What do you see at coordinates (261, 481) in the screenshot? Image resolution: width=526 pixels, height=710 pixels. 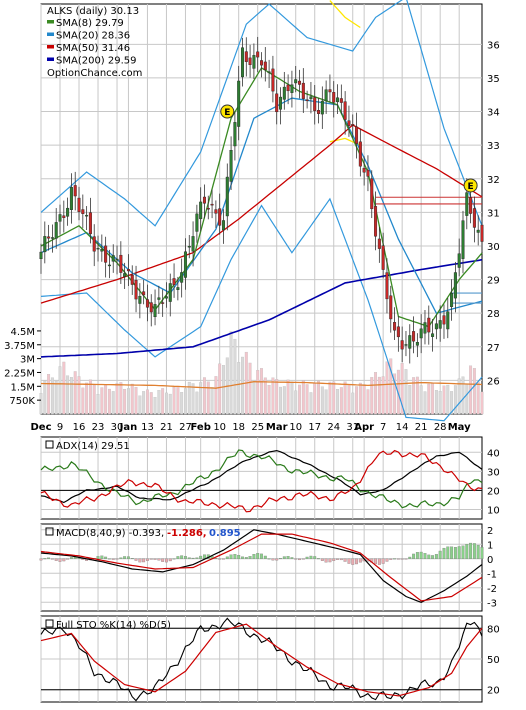 I see `minus_di-line` at bounding box center [261, 481].